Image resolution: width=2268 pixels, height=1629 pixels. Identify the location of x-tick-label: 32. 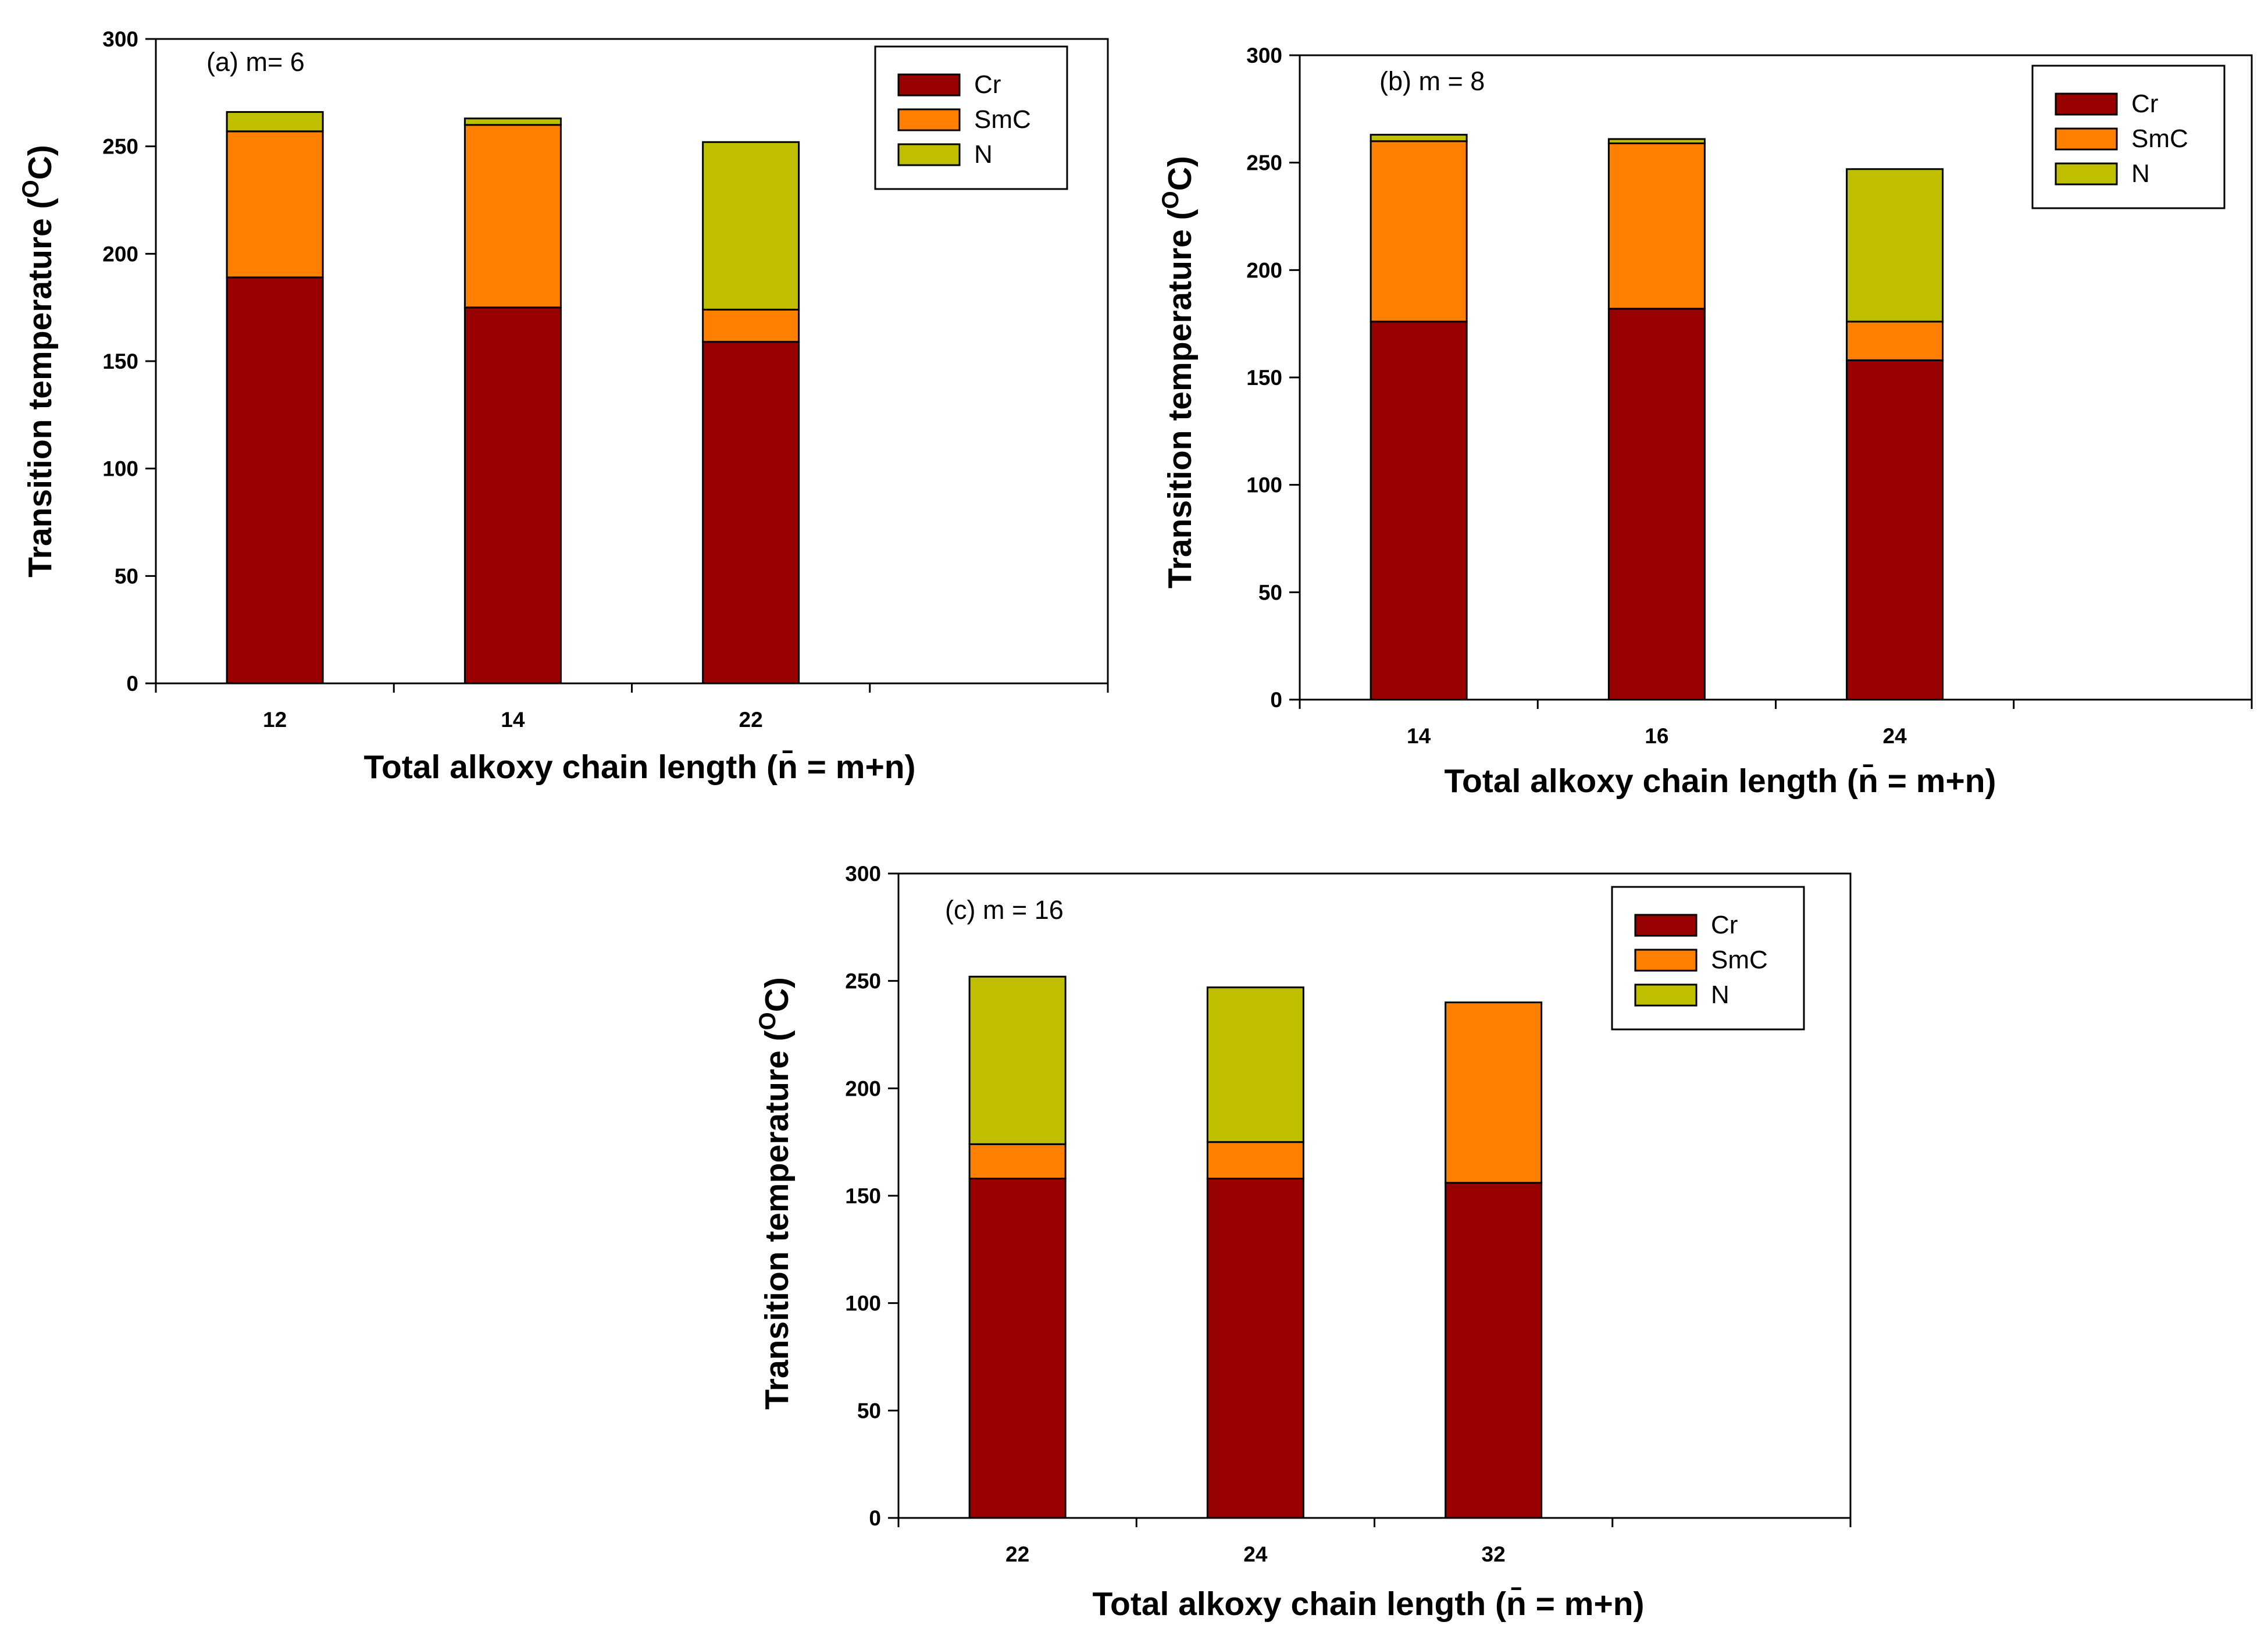
(1494, 1554).